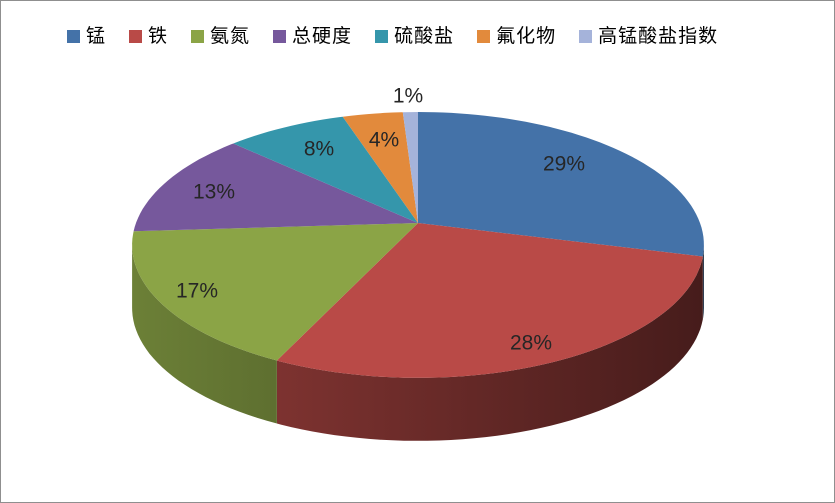 The height and width of the screenshot is (503, 835). I want to click on pie-slice-硫酸盐, so click(325, 169).